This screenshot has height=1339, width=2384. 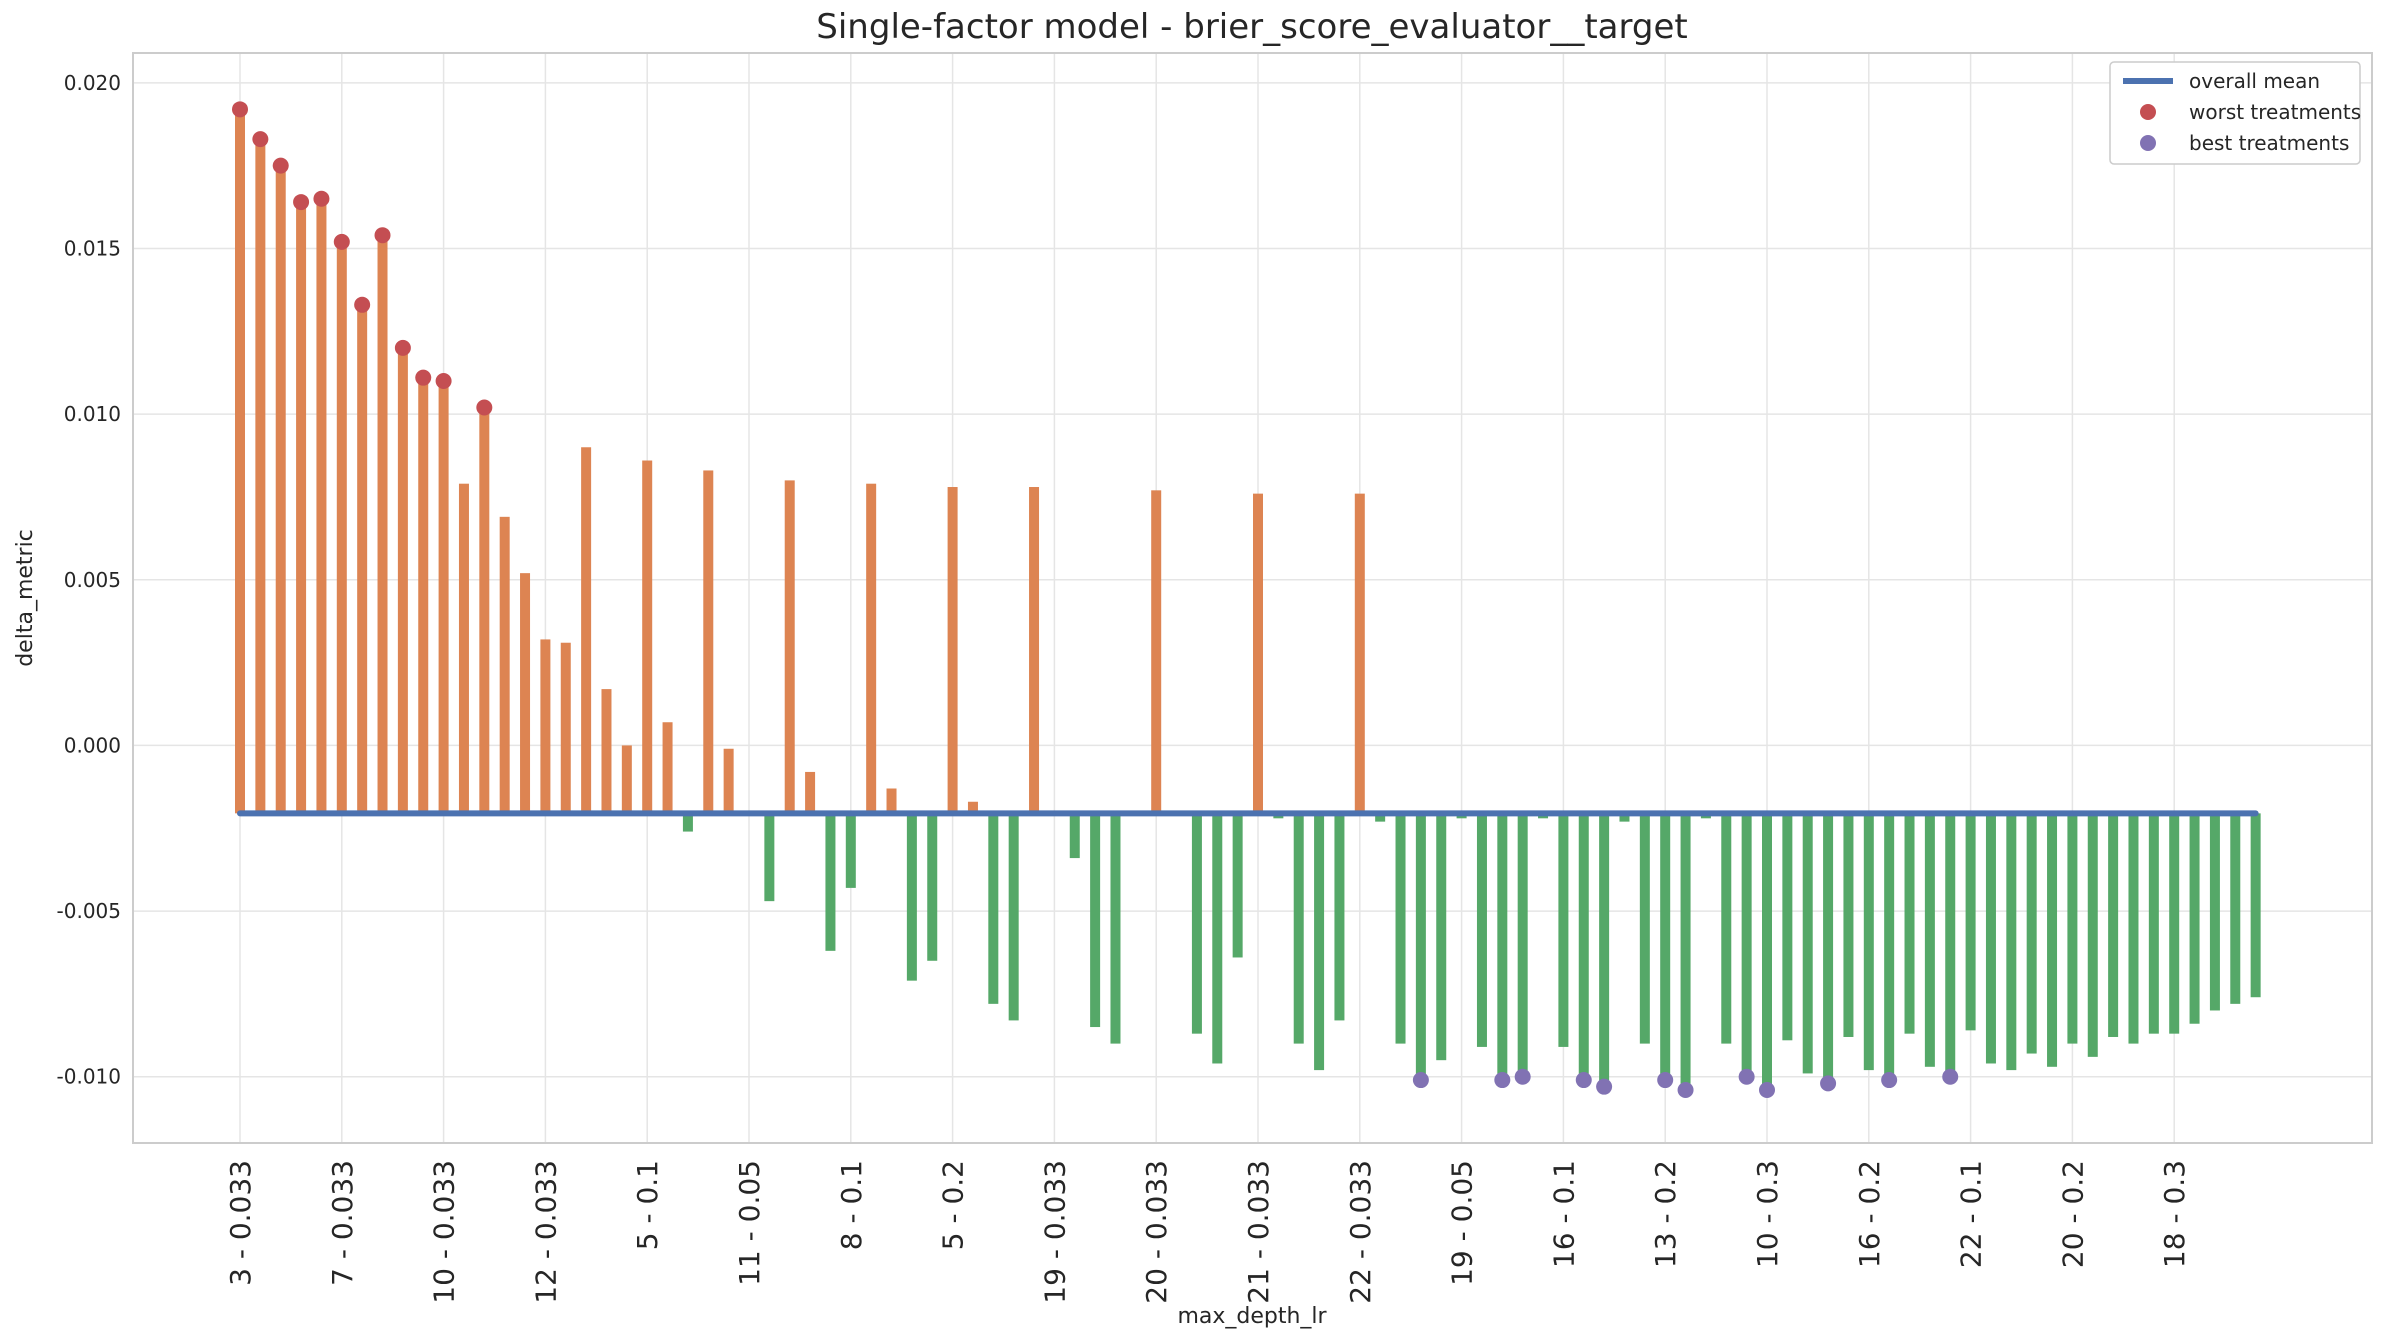 I want to click on x-tick-label: 12 - 0.033, so click(x=545, y=1232).